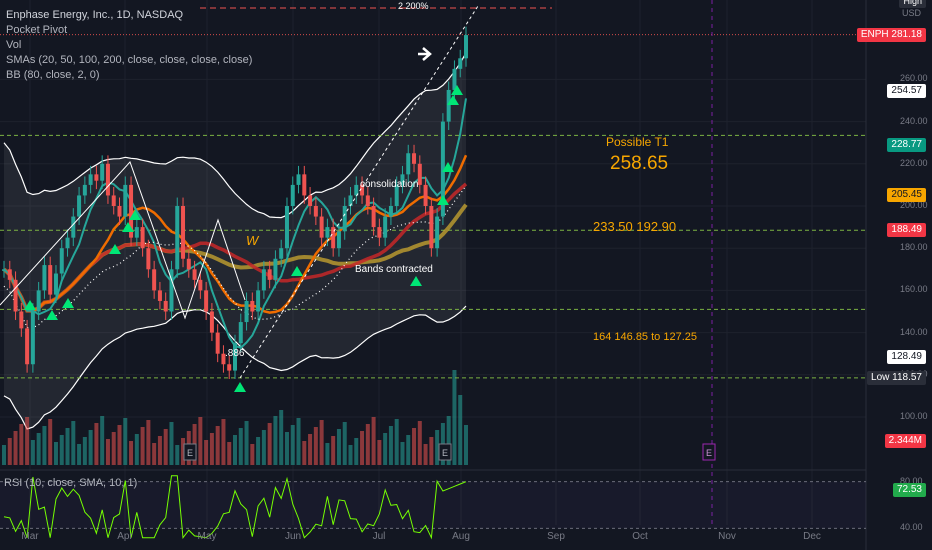 This screenshot has height=550, width=932. What do you see at coordinates (914, 120) in the screenshot?
I see `price-tick-label: 240.00` at bounding box center [914, 120].